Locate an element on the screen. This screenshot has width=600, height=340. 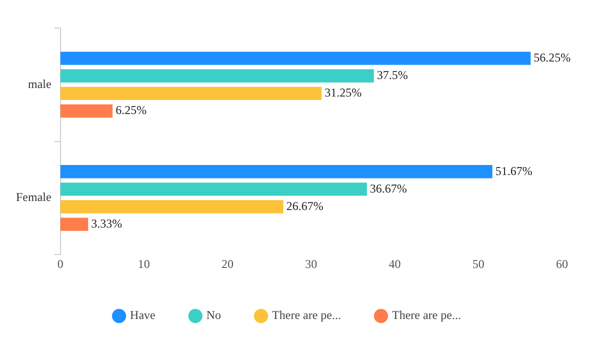
x-tick-label: 40 is located at coordinates (394, 263).